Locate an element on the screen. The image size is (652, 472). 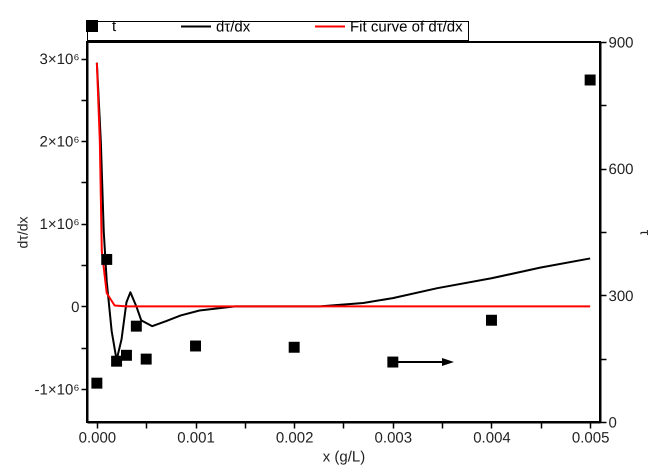
x-tick-label: 0.003 is located at coordinates (393, 438).